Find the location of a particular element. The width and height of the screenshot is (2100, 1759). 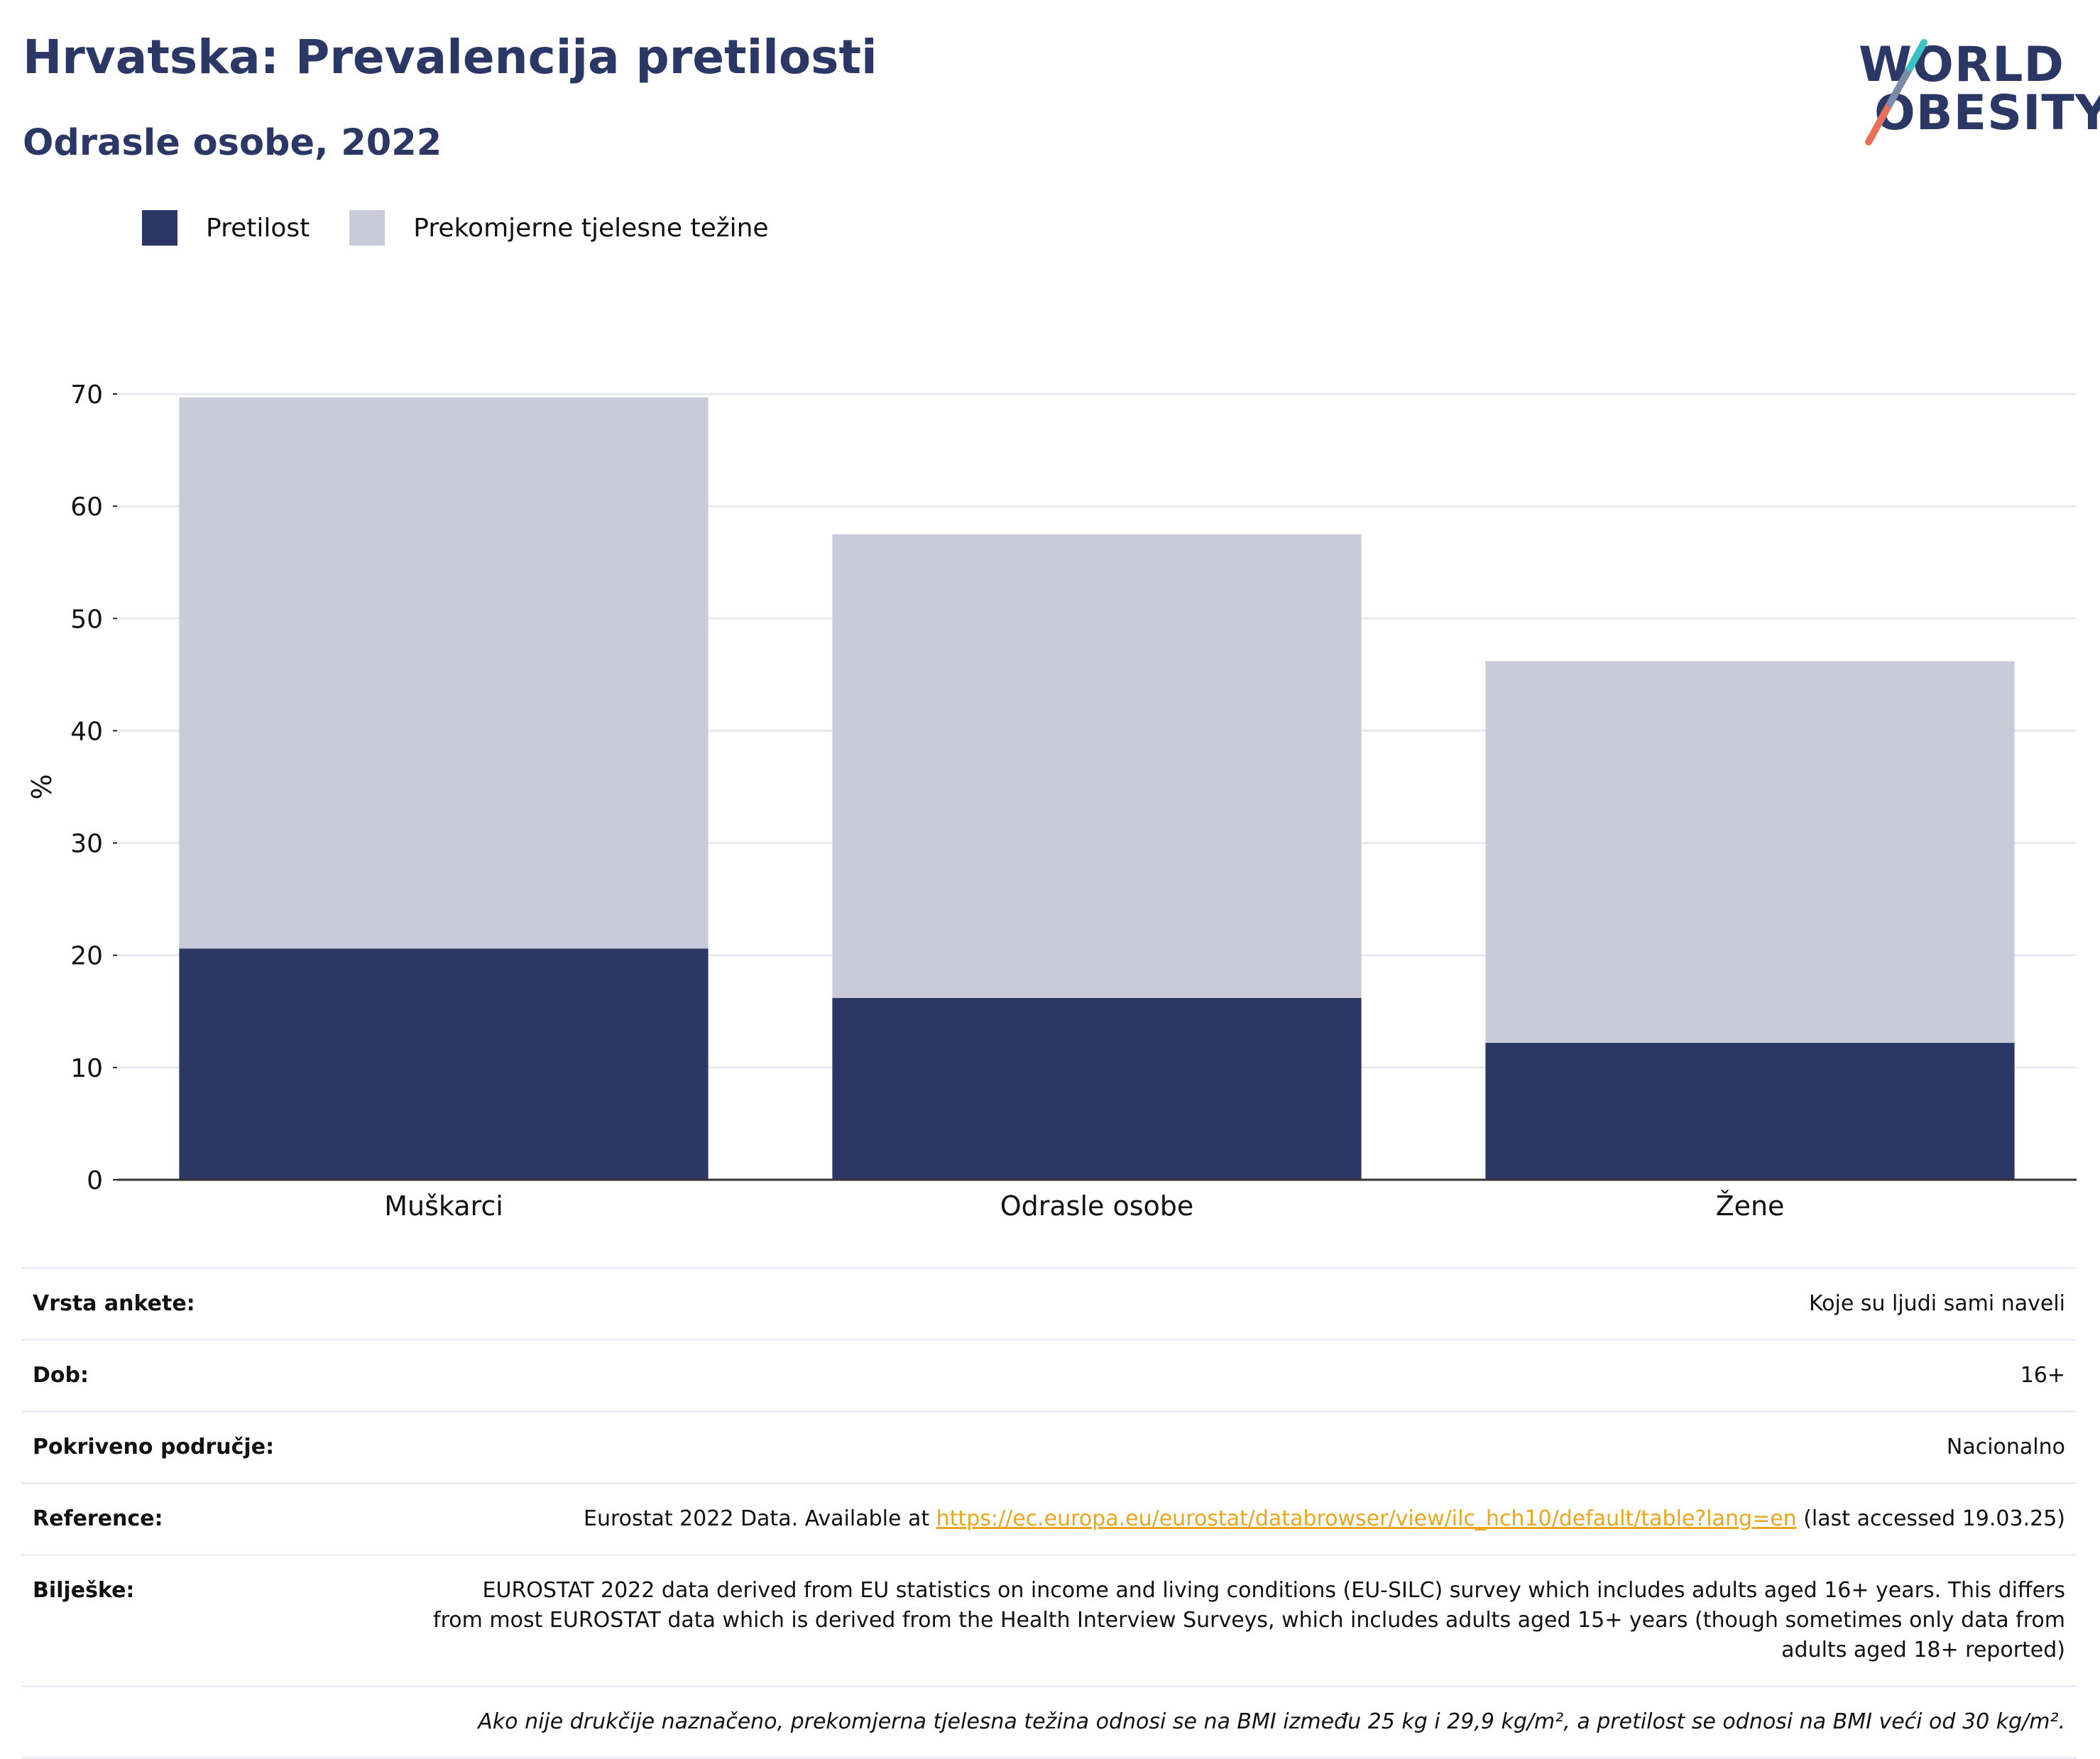

legend-item-obesity: Pretilost is located at coordinates (226, 228).